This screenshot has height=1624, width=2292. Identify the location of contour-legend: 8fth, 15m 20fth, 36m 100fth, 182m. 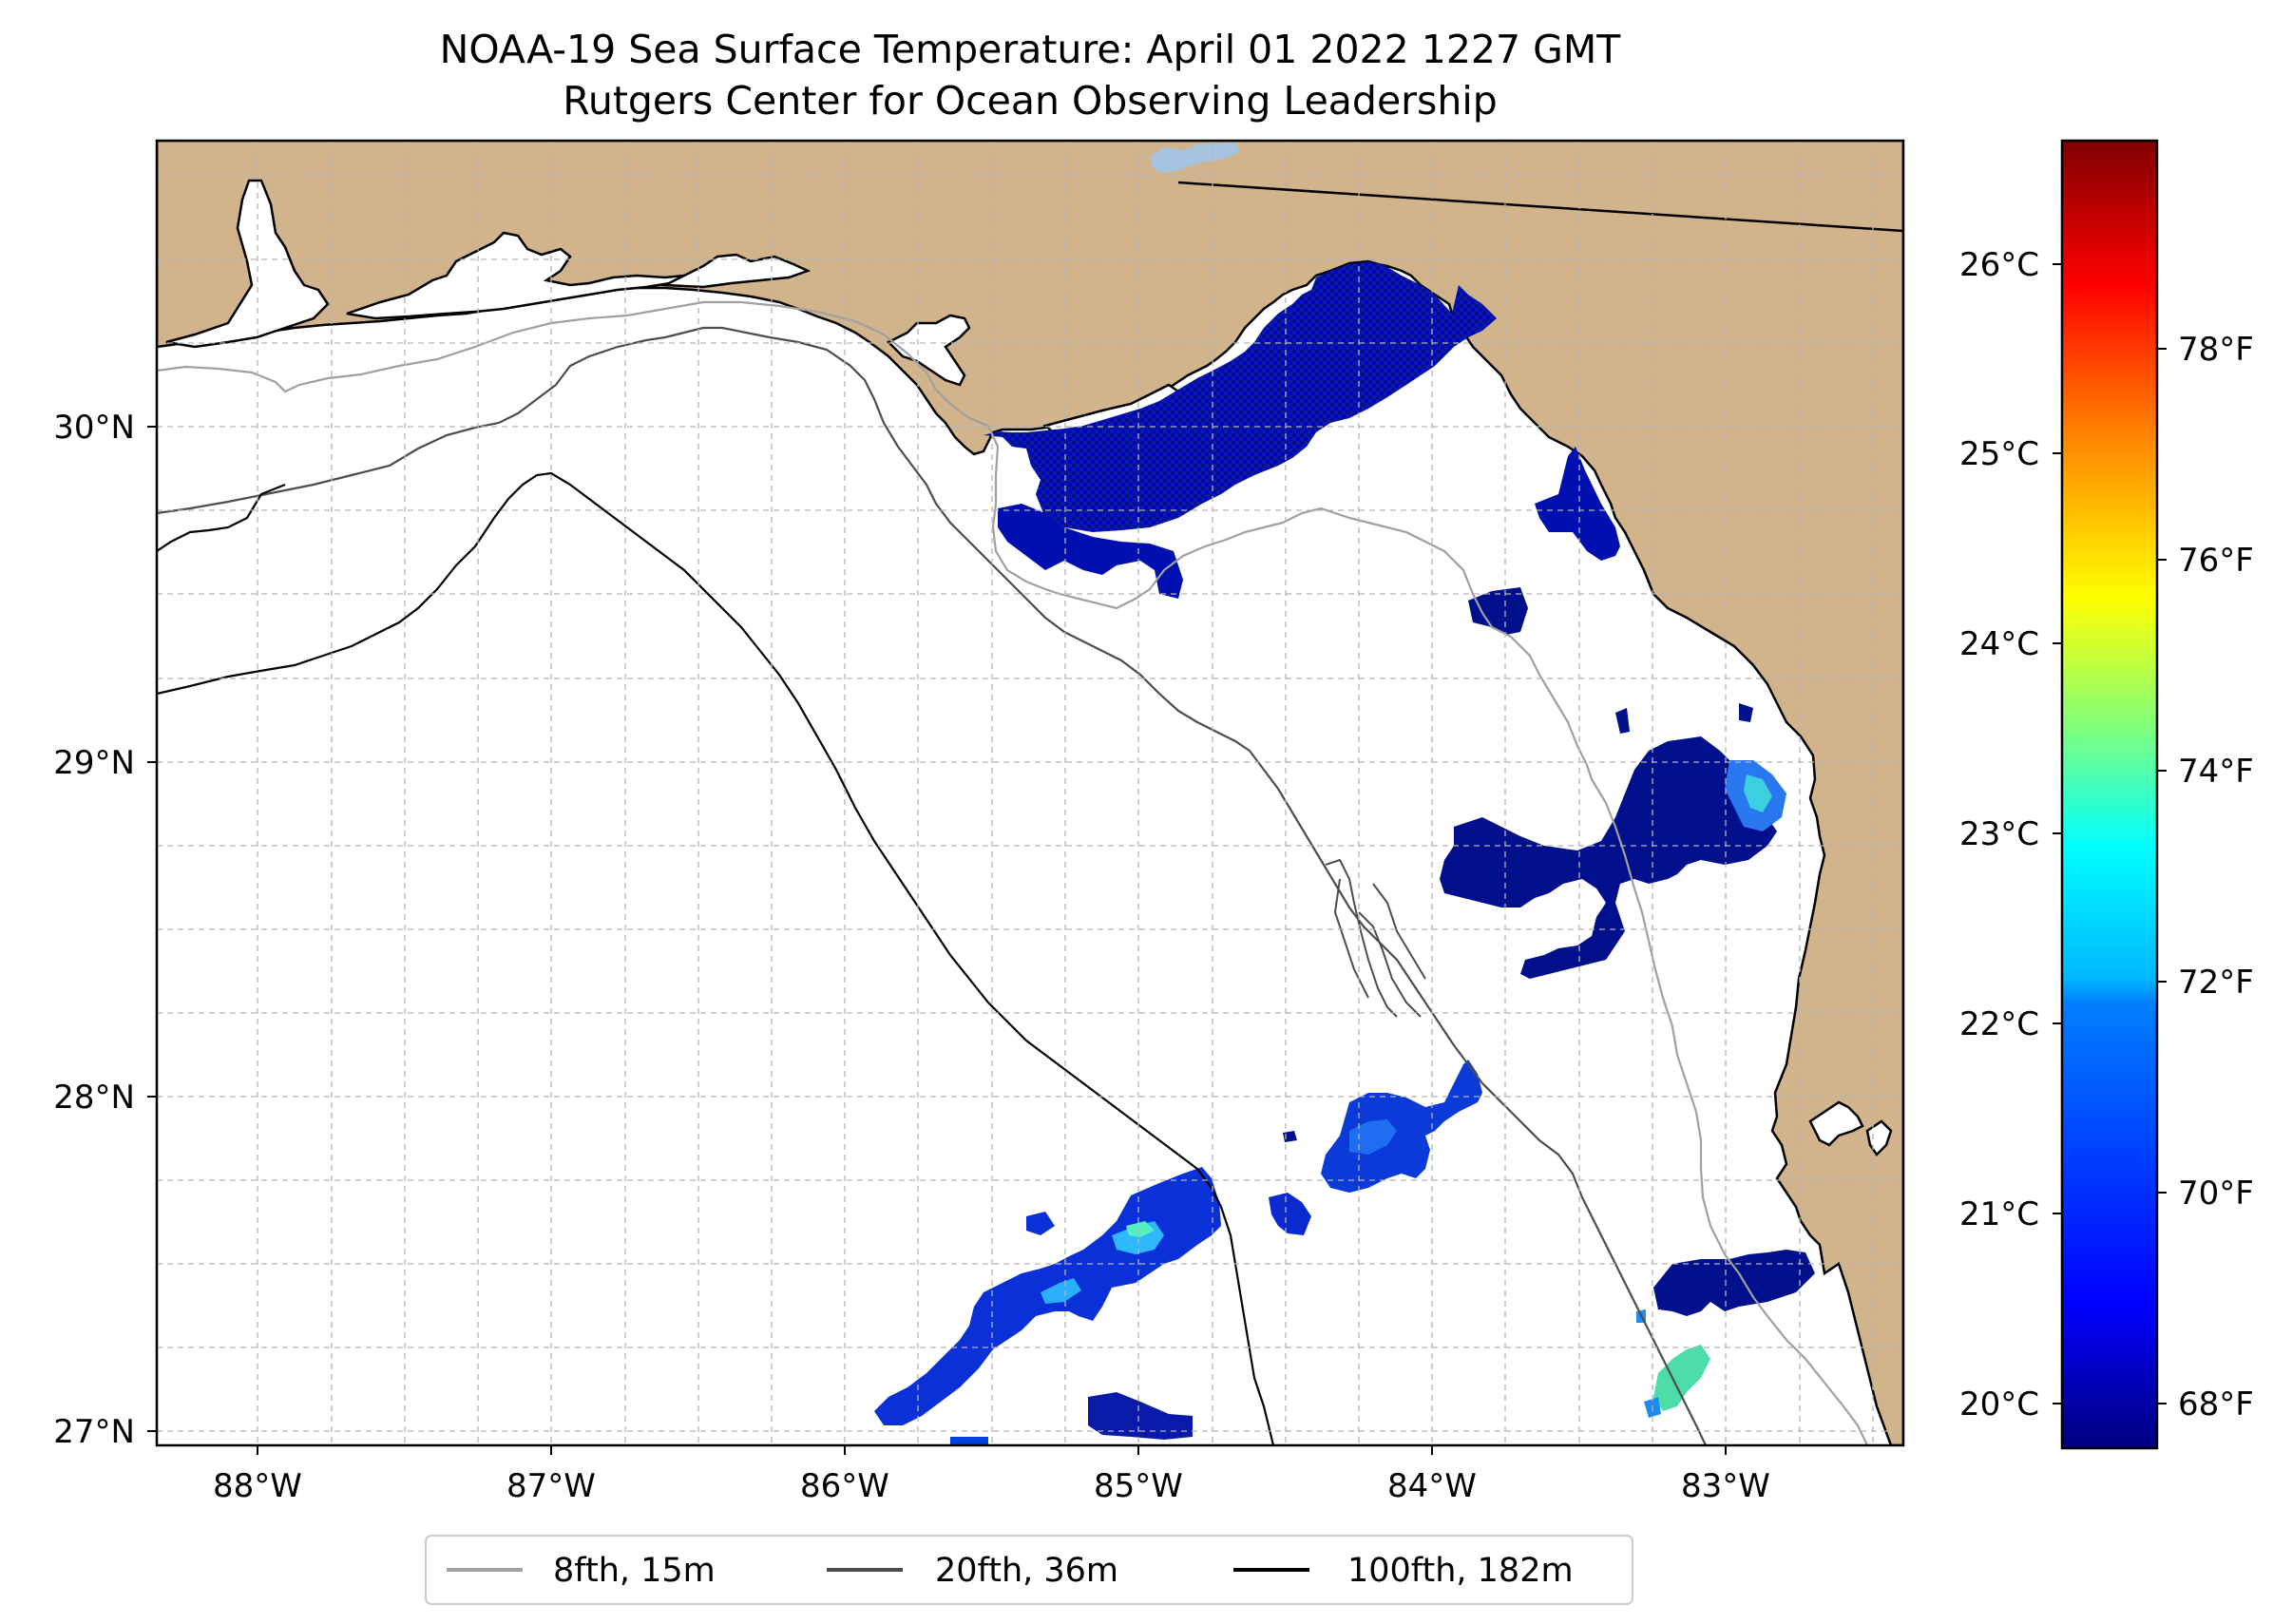
(1029, 1570).